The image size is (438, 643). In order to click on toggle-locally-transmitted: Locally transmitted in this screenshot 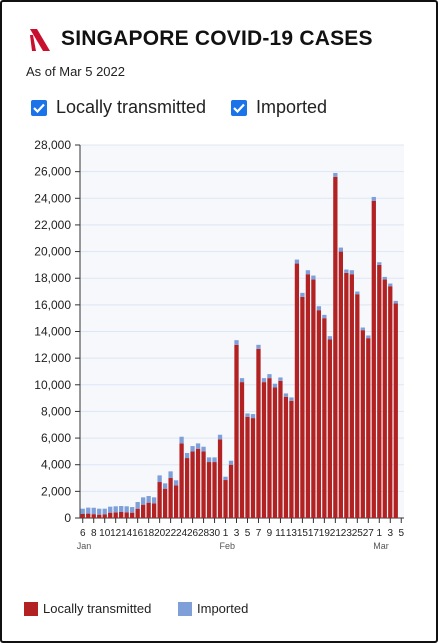, I will do `click(118, 107)`.